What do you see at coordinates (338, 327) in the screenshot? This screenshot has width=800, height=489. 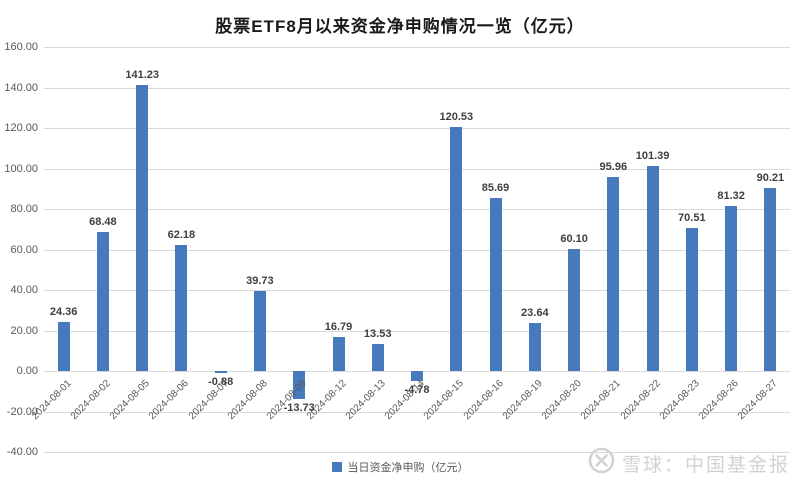 I see `bar-value-label: 16.79` at bounding box center [338, 327].